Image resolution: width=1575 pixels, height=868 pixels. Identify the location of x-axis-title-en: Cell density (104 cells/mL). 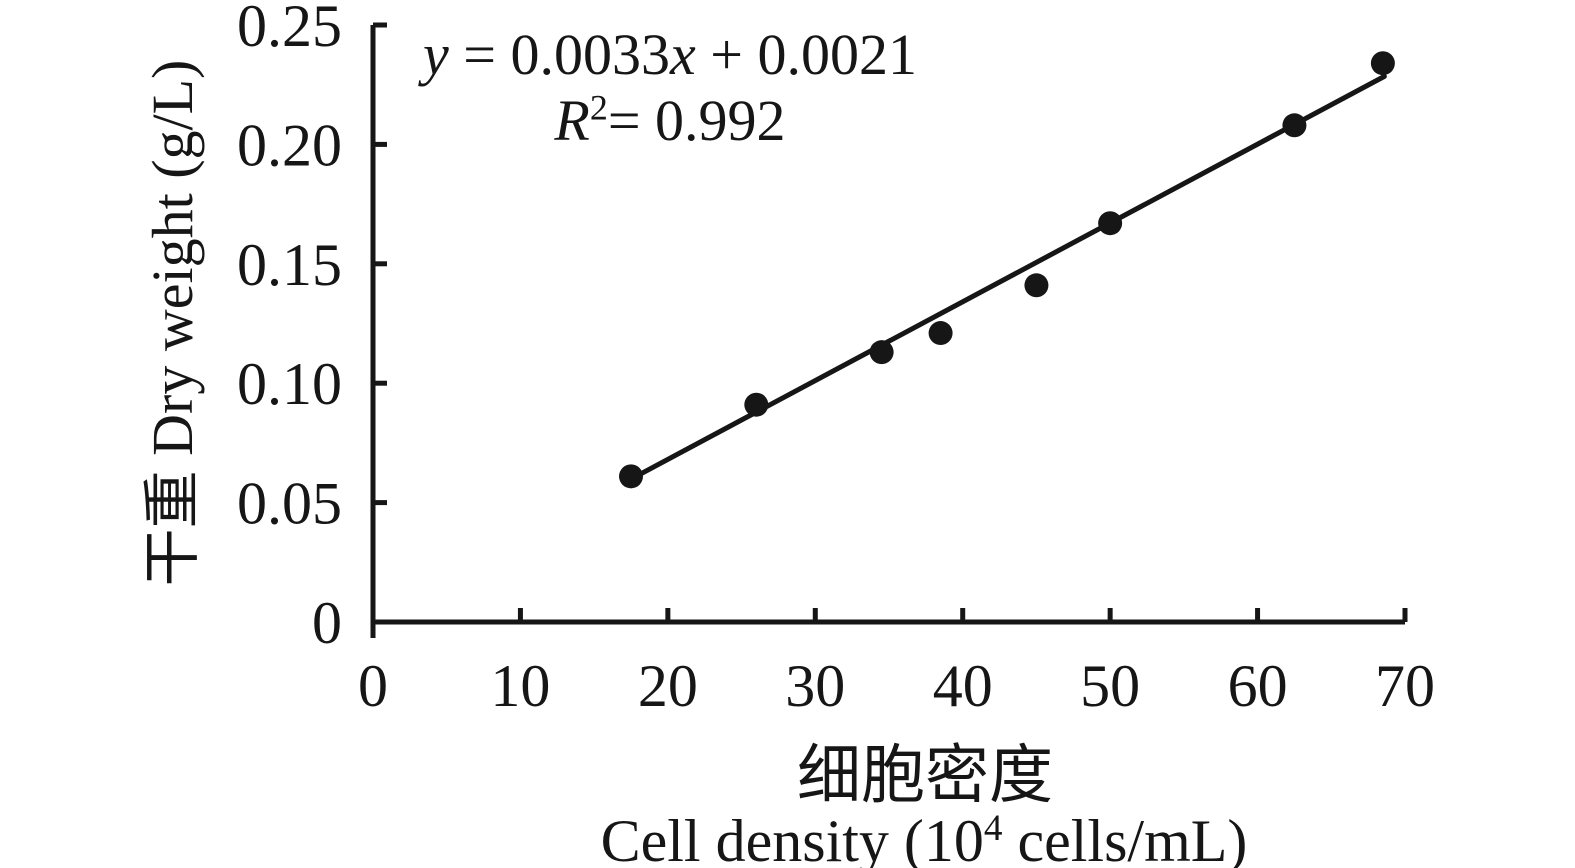
(924, 838).